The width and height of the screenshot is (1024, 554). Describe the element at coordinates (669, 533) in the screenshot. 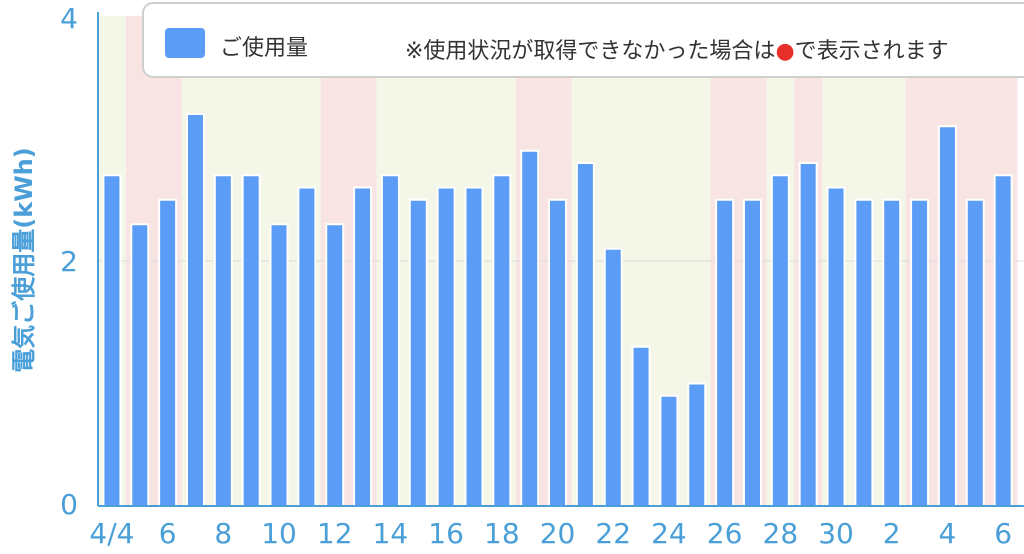

I see `x-tick-label: 24` at that location.